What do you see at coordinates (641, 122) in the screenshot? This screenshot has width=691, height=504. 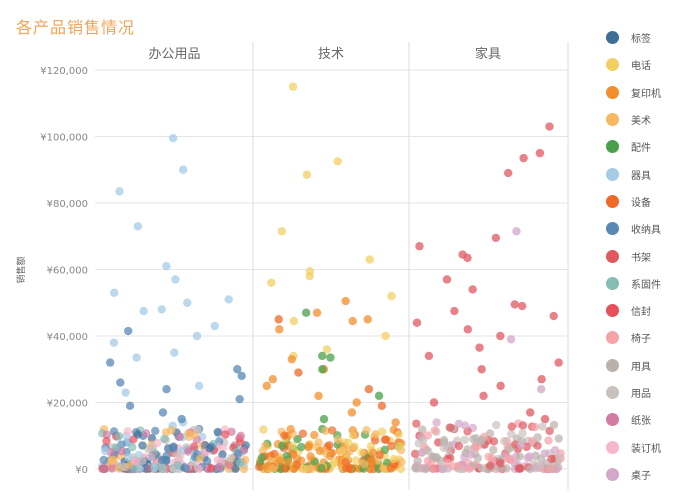 I see `legend-label: 美术` at bounding box center [641, 122].